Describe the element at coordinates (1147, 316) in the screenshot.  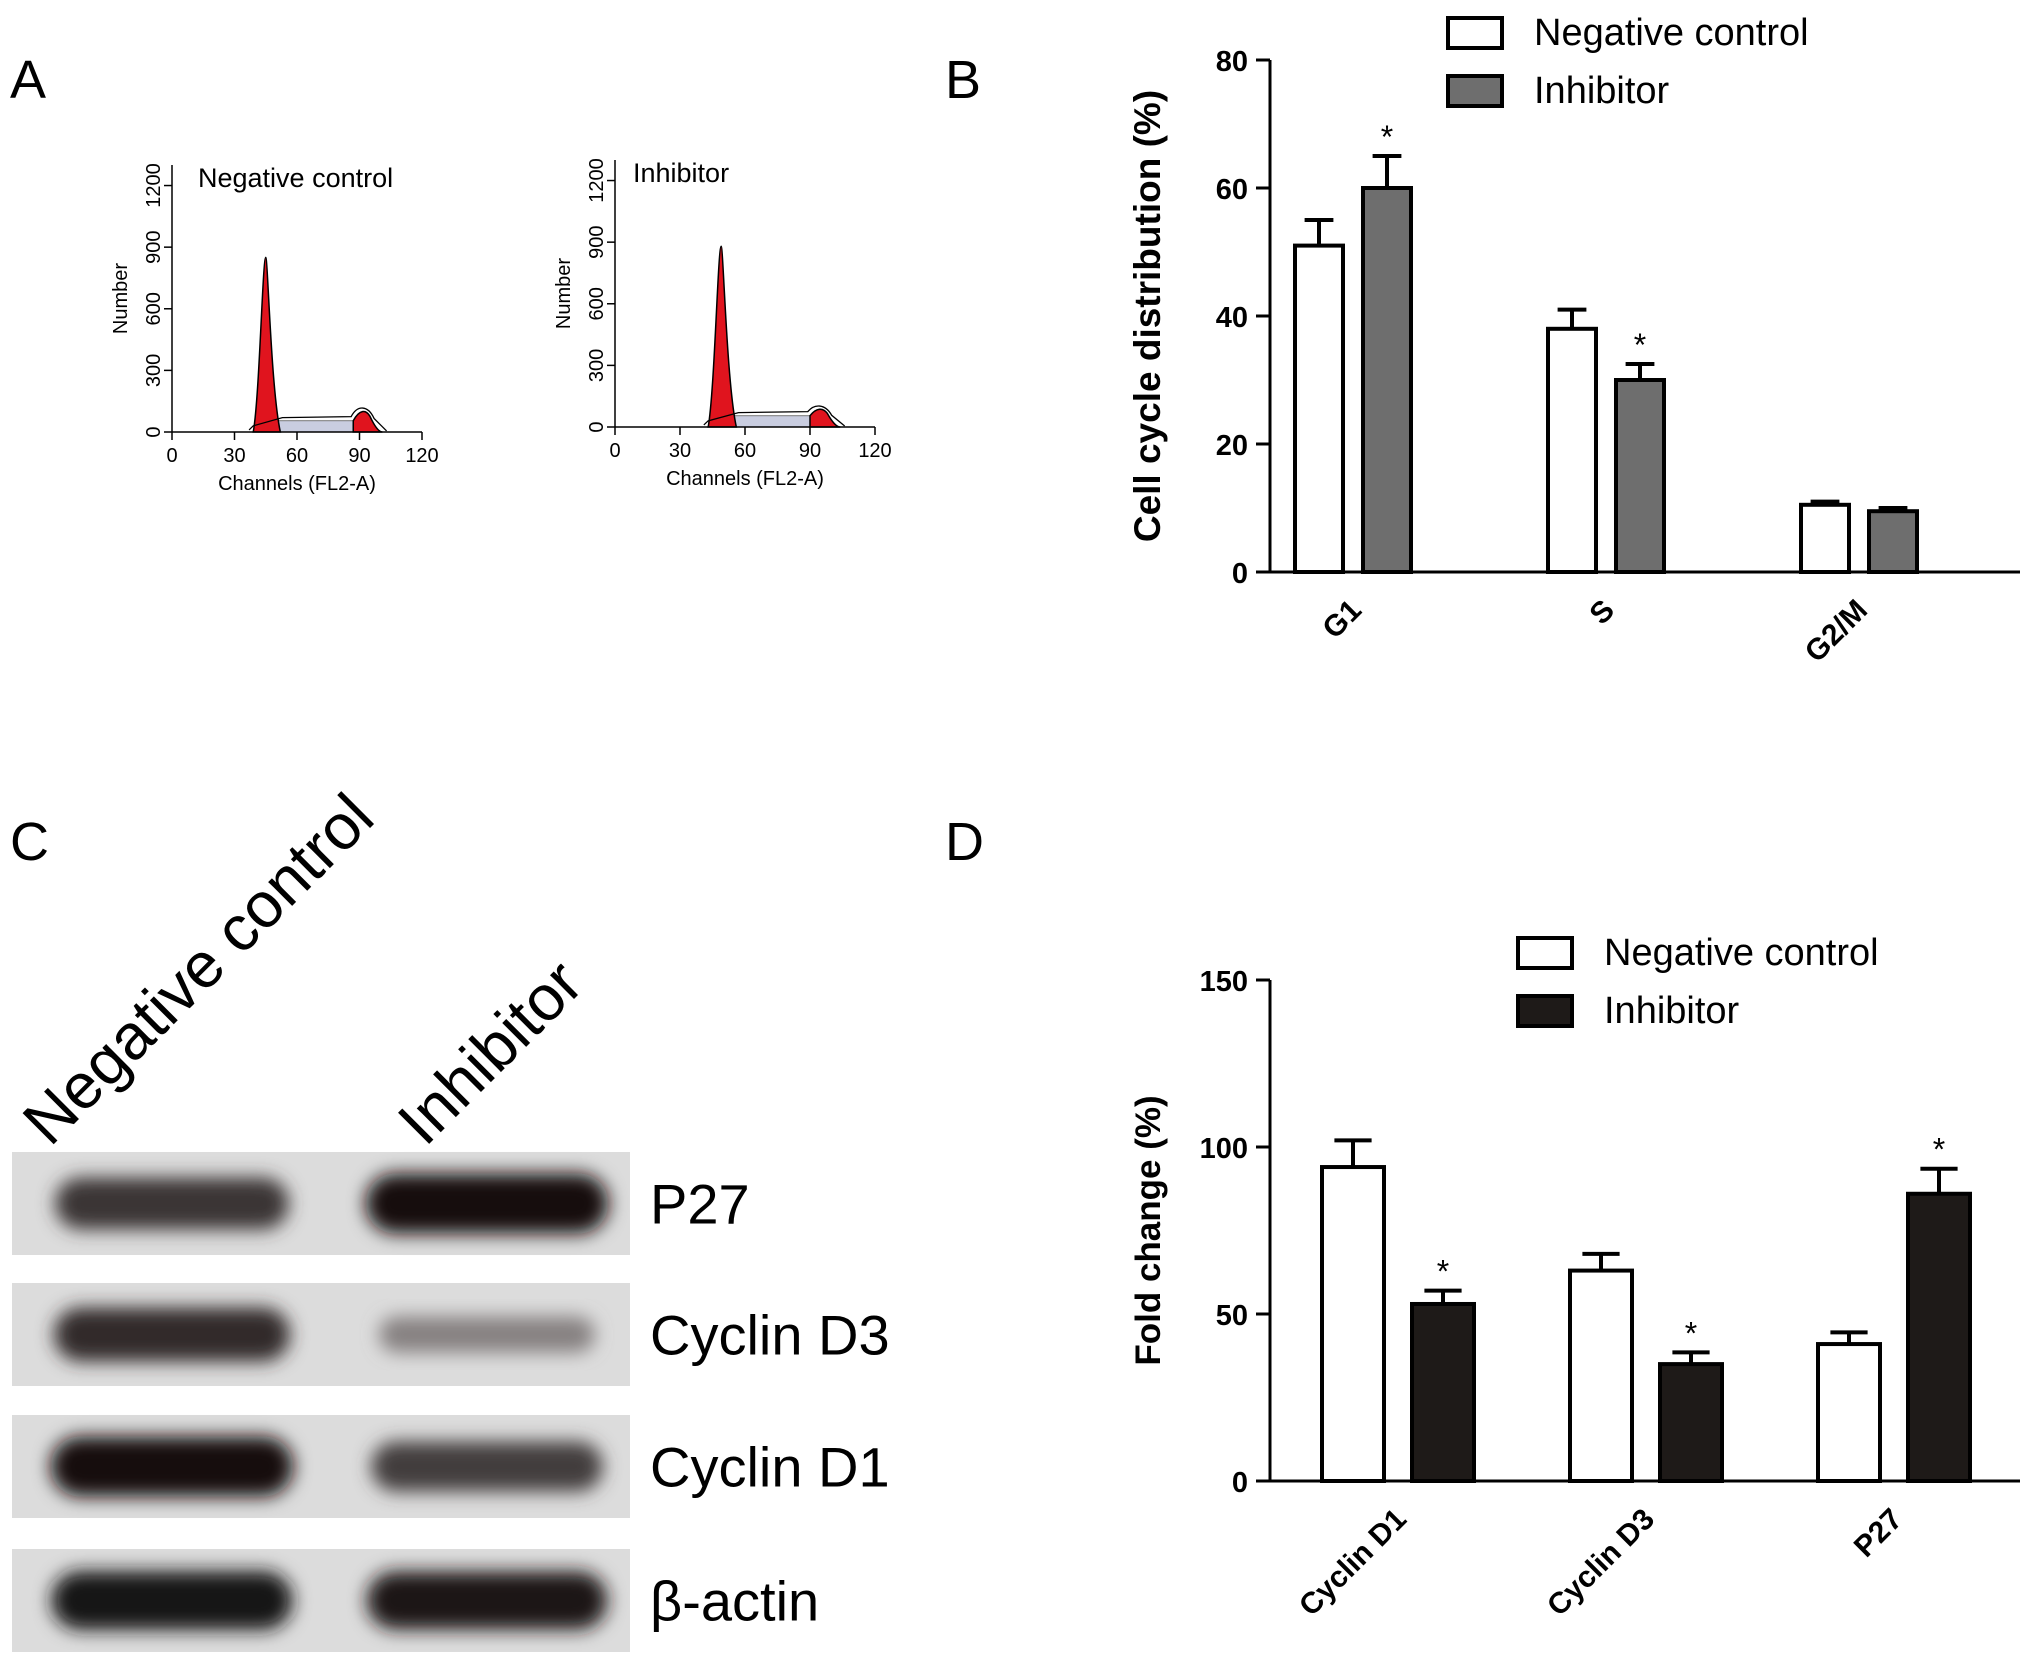
I see `y-axis-label: Cell cycle distribution (%)` at that location.